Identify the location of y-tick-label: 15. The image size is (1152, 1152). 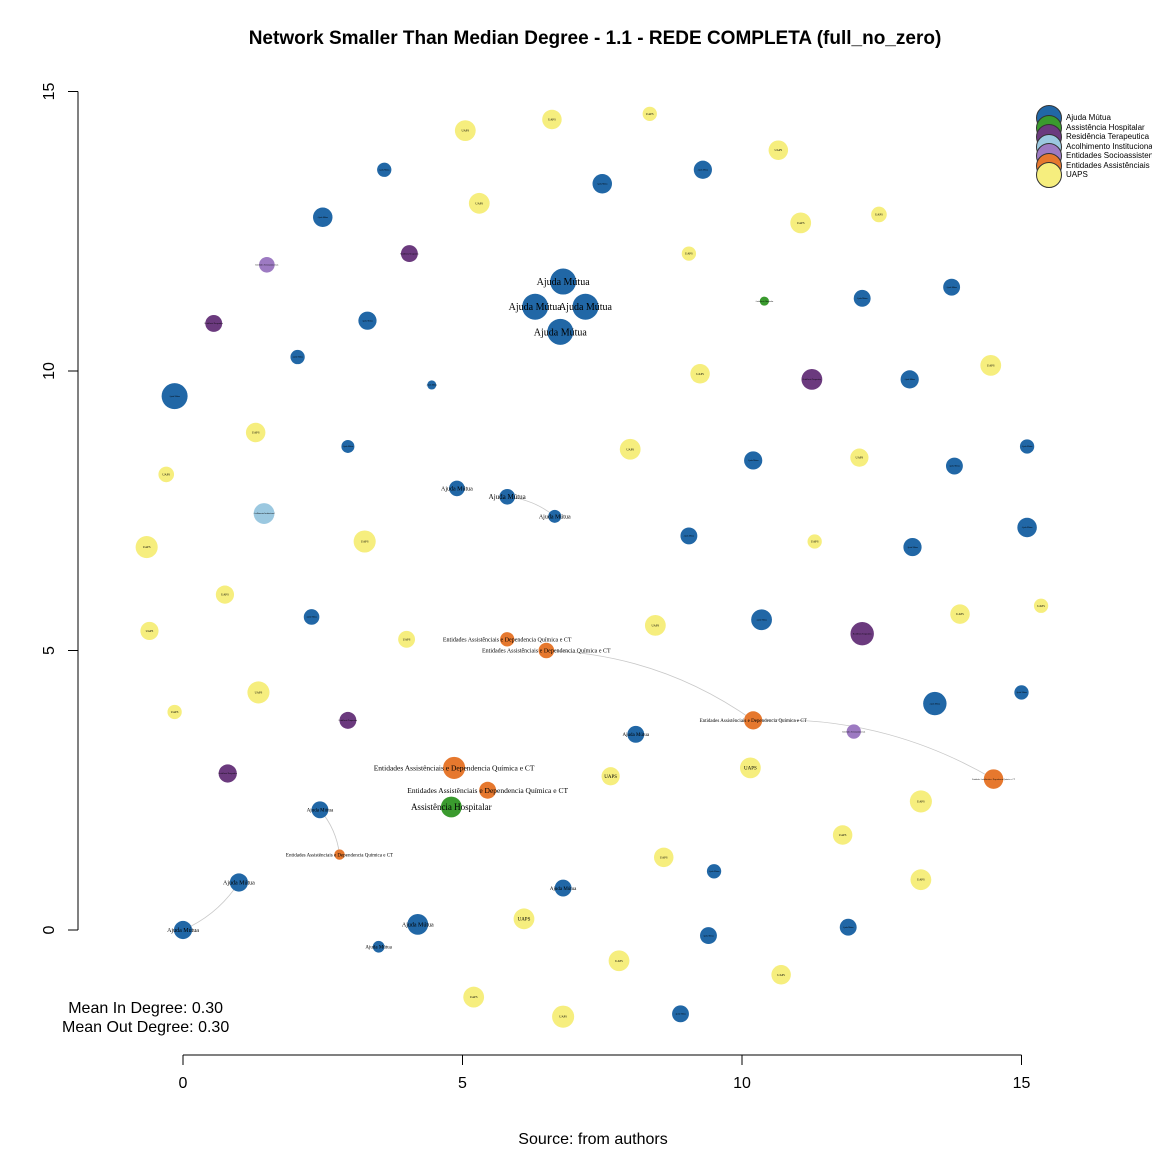
(49, 92).